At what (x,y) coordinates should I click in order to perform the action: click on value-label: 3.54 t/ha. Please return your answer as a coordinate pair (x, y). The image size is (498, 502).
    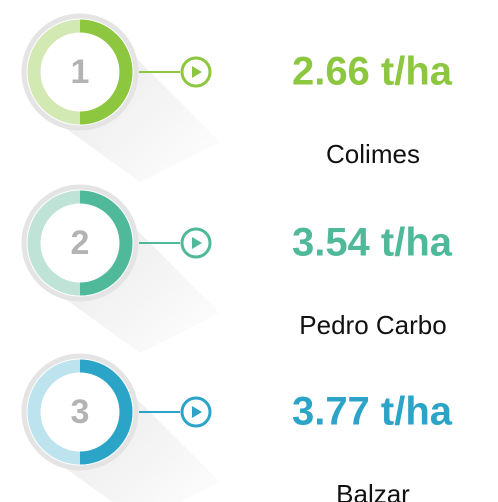
    Looking at the image, I should click on (372, 243).